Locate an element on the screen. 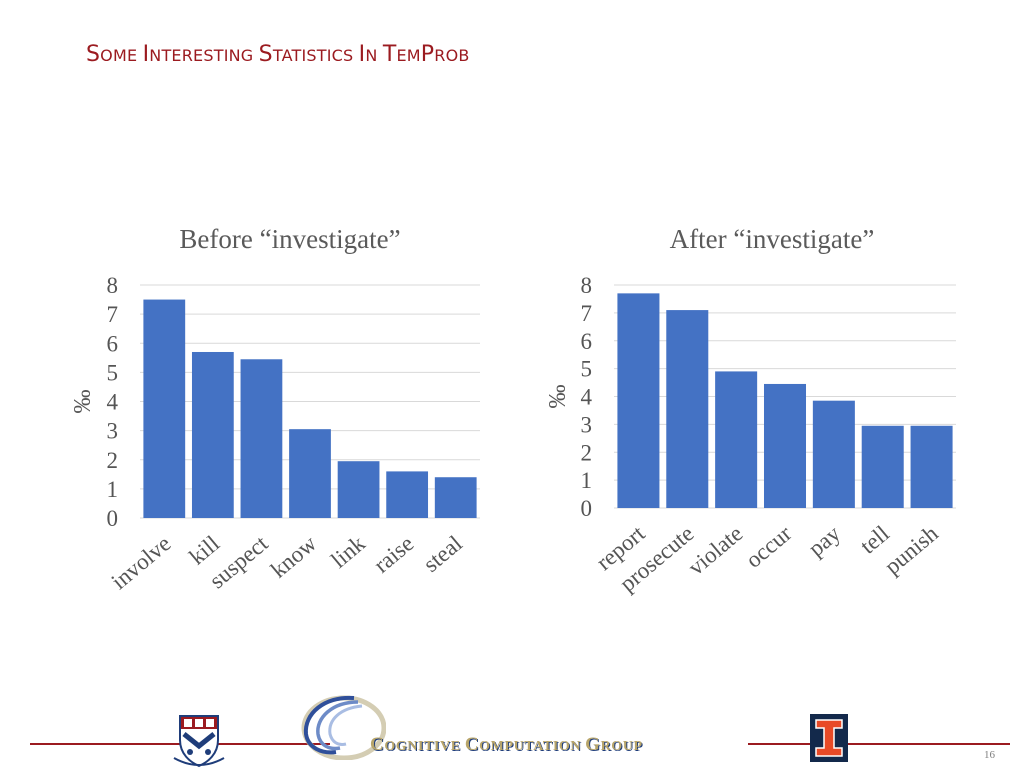 The height and width of the screenshot is (768, 1024). x-category-label: raise is located at coordinates (393, 554).